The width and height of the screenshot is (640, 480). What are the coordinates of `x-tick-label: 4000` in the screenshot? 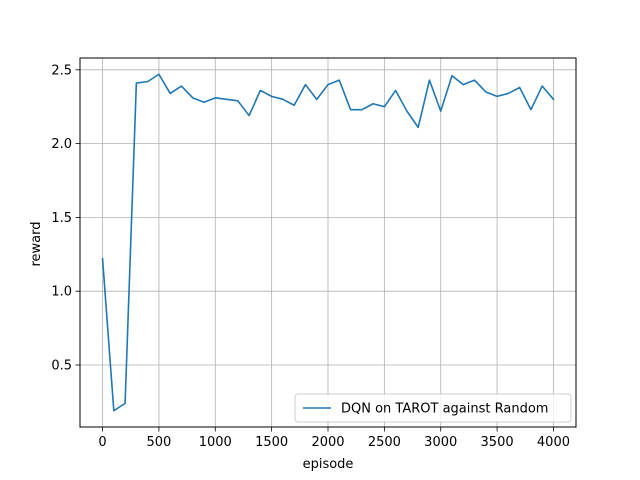 It's located at (553, 442).